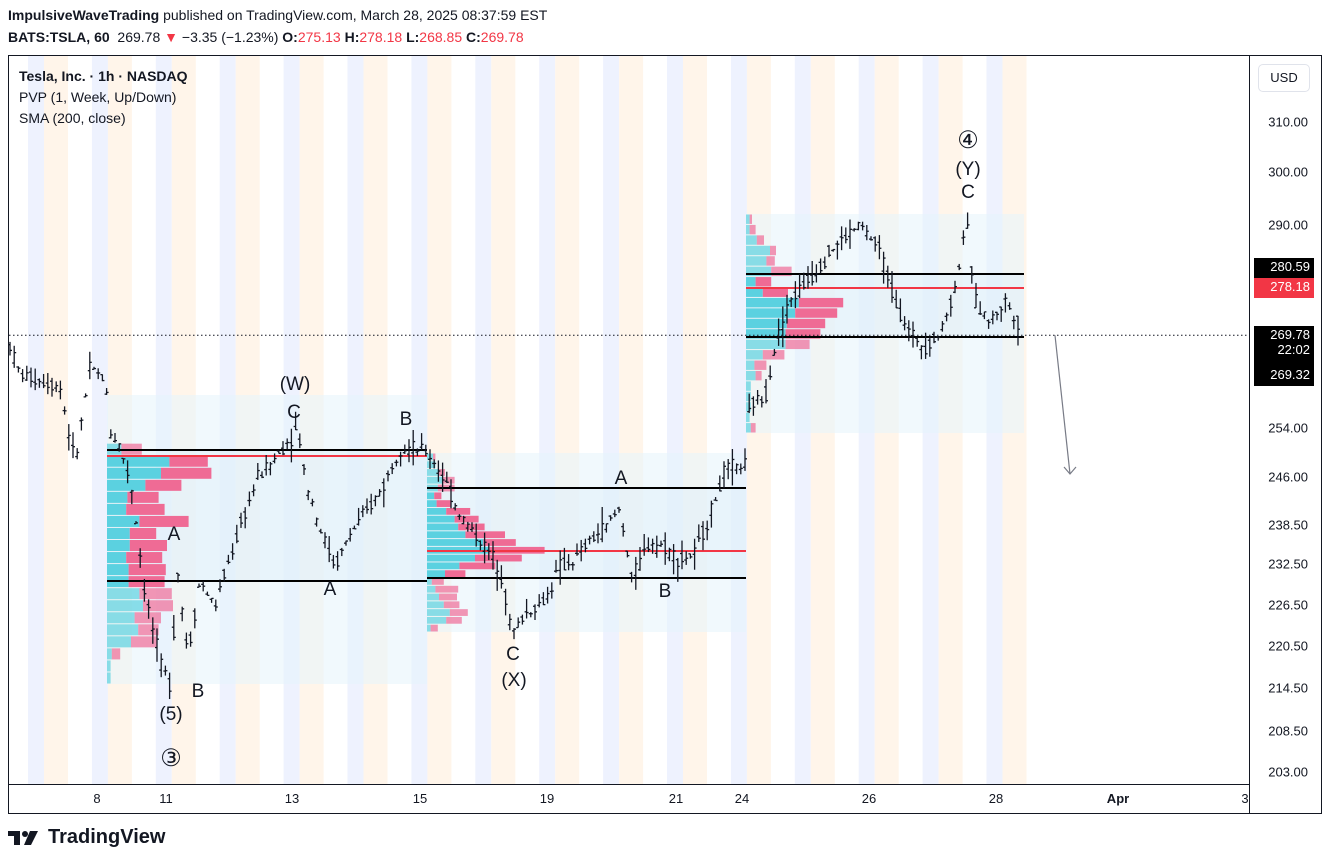 Image resolution: width=1330 pixels, height=861 pixels. What do you see at coordinates (72, 118) in the screenshot?
I see `legend-sma: SMA (200, close)` at bounding box center [72, 118].